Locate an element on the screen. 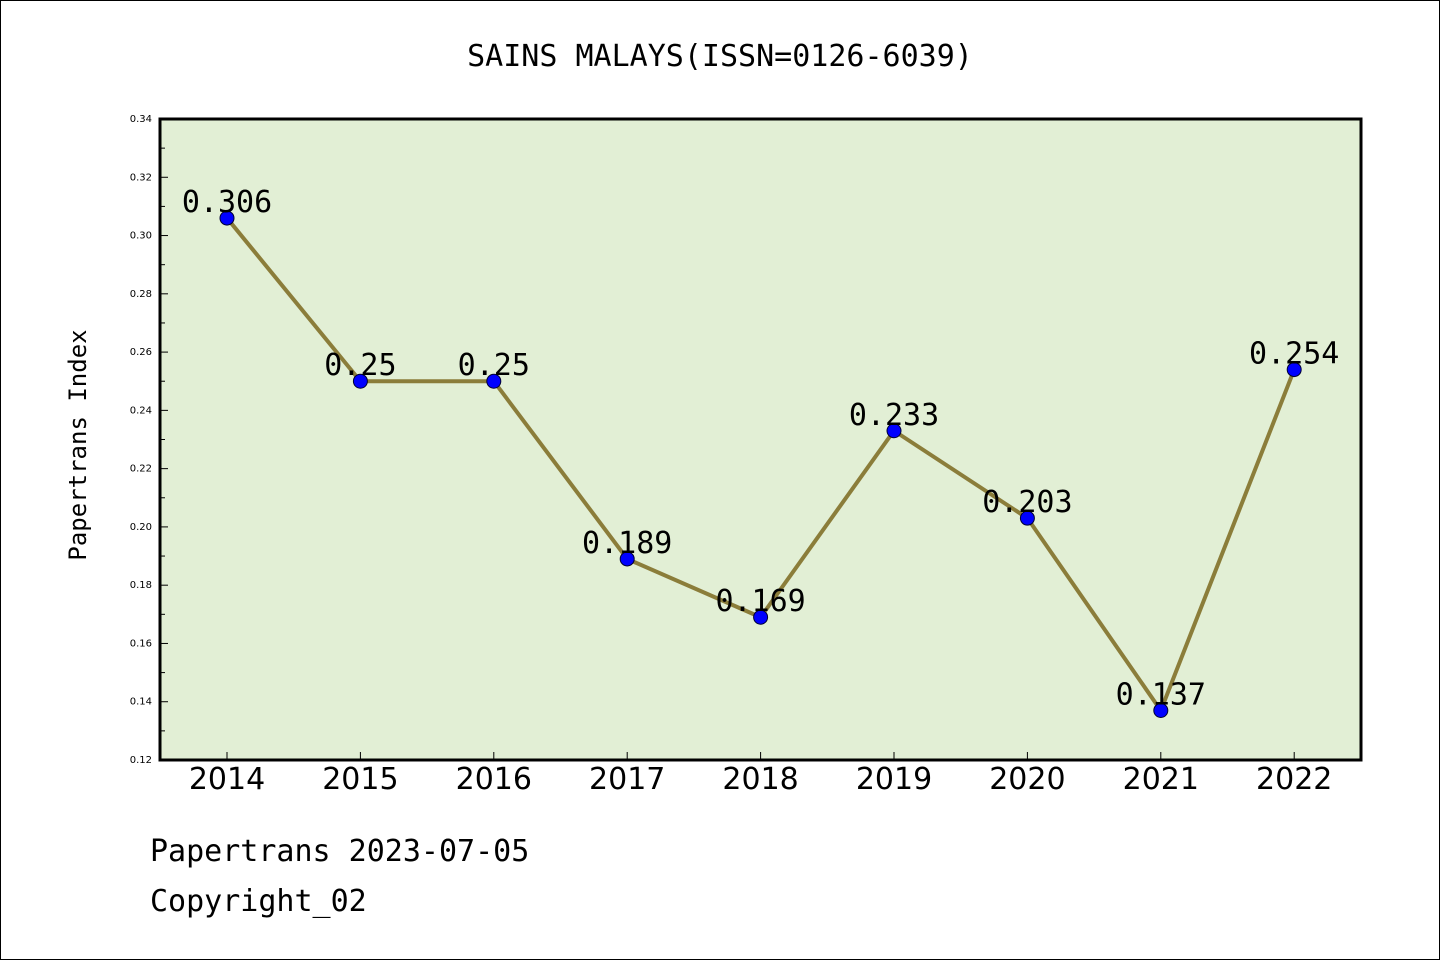 The image size is (1440, 960). x-tick-label: 2020 is located at coordinates (1027, 779).